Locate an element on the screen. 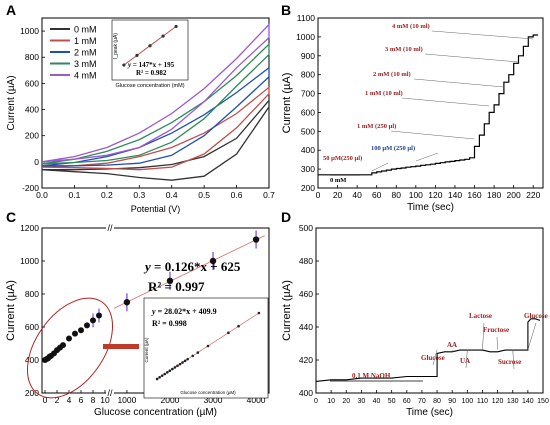 This screenshot has height=425, width=550. panel-d-ytick-label: 500 is located at coordinates (306, 228).